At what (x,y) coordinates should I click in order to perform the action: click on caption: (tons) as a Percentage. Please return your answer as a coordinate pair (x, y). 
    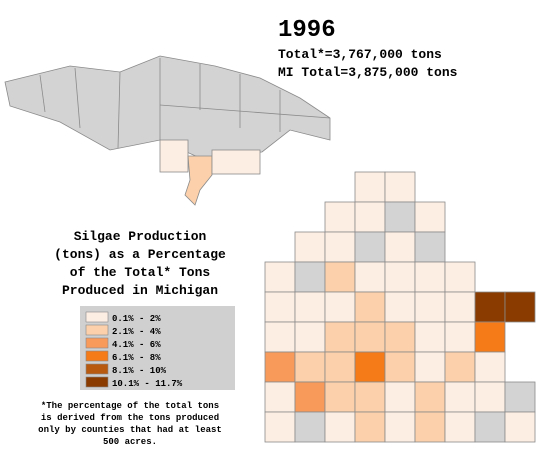
    Looking at the image, I should click on (140, 254).